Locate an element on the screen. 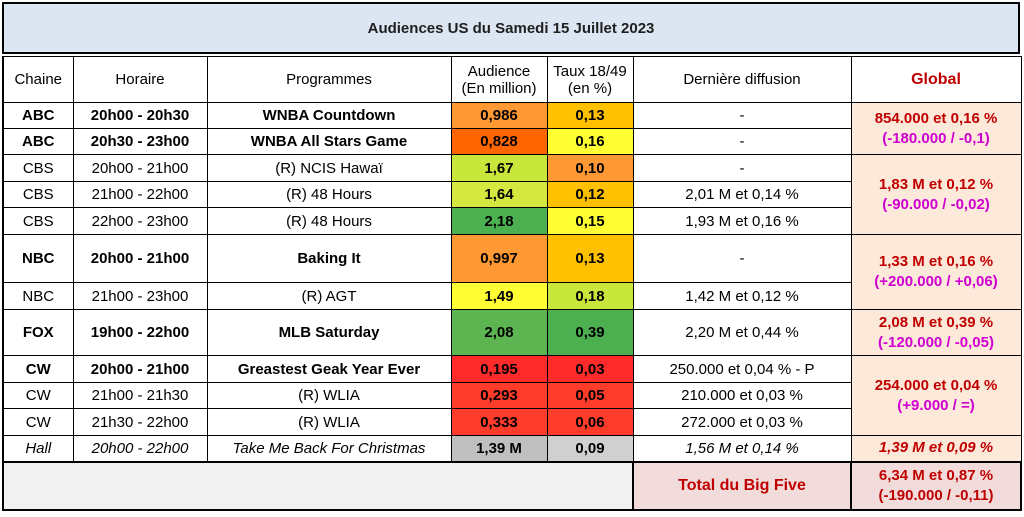  global-cw: 254.000 et 0,04 % (+9.000 / =) is located at coordinates (936, 395).